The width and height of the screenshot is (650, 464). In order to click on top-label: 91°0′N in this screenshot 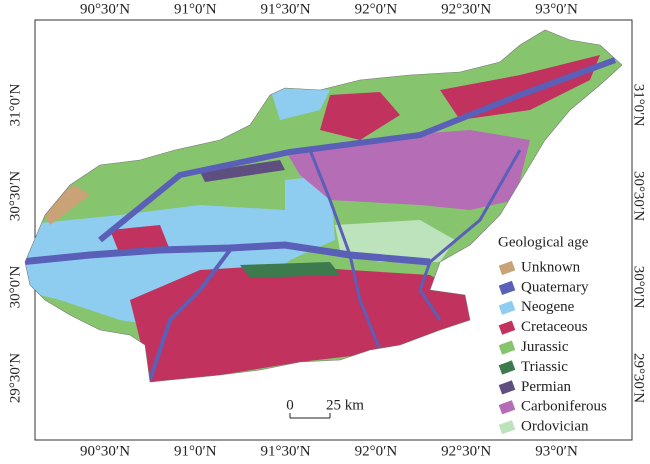, I will do `click(195, 9)`.